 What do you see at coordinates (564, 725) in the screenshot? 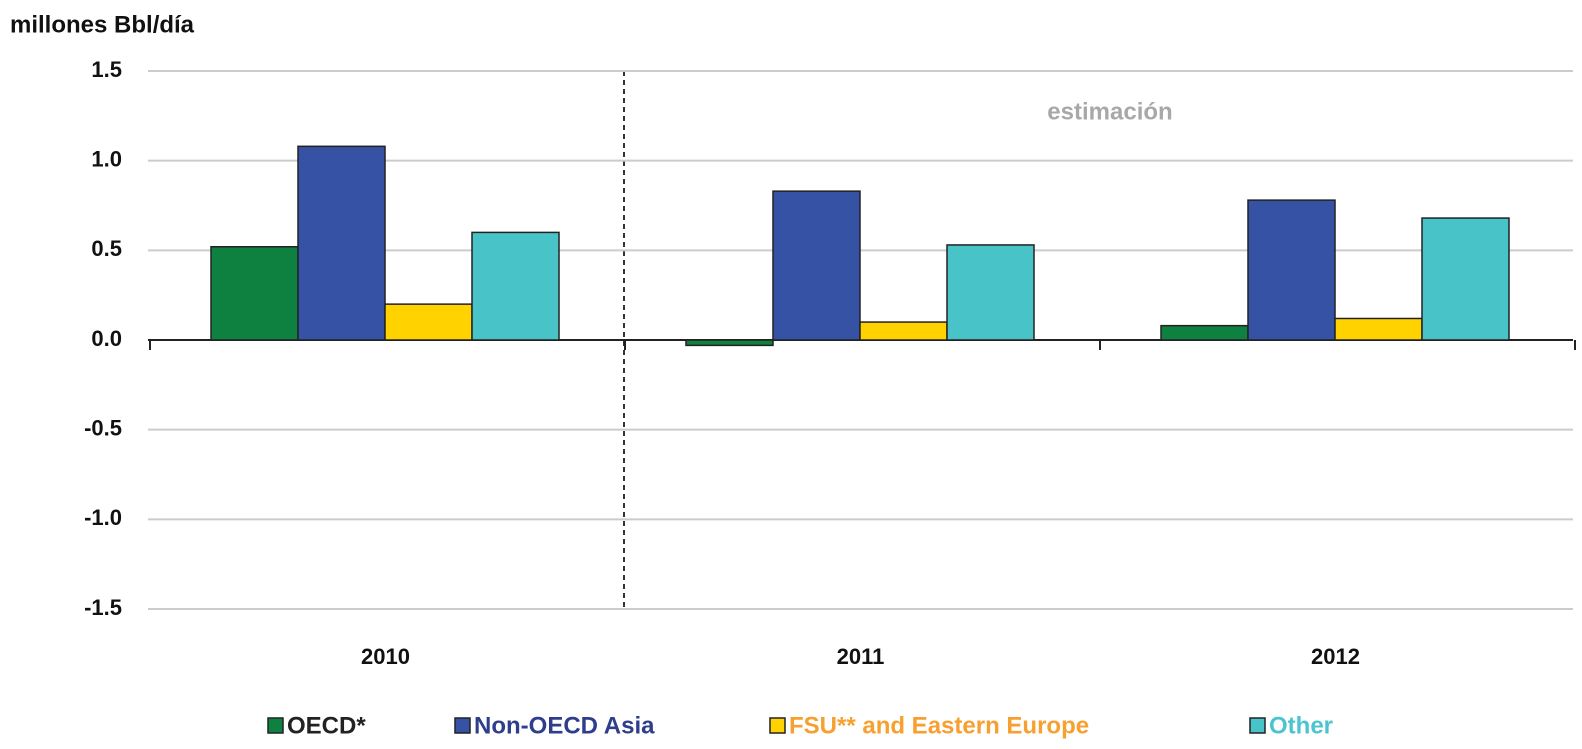
I see `legend-label: Non-OECD Asia` at bounding box center [564, 725].